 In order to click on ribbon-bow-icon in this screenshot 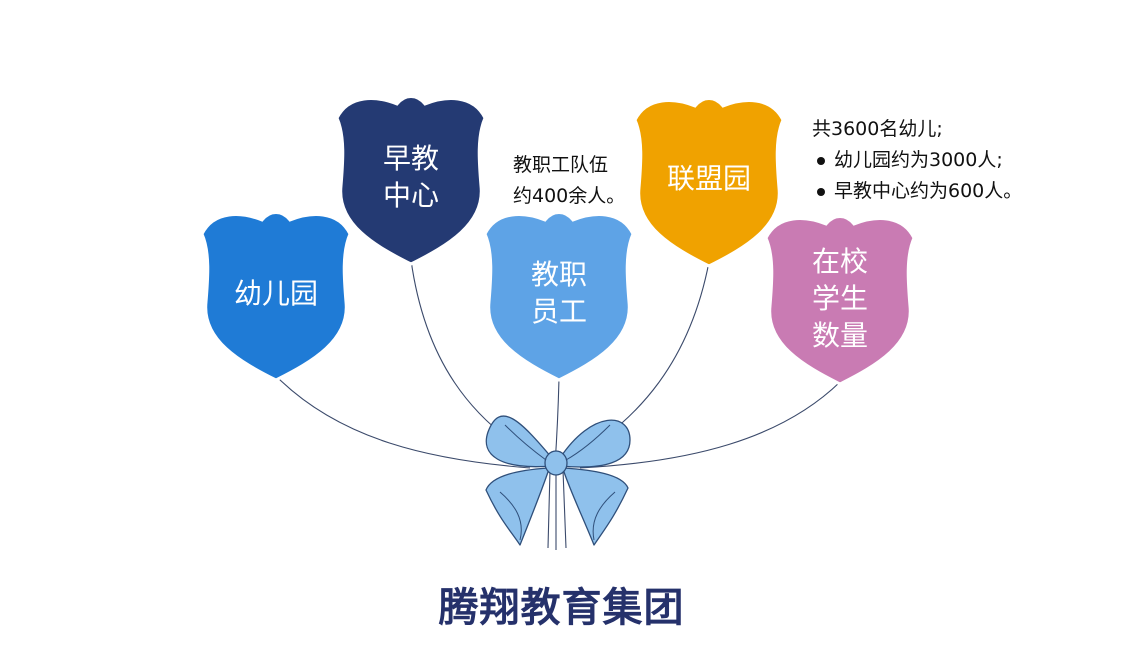, I will do `click(558, 480)`.